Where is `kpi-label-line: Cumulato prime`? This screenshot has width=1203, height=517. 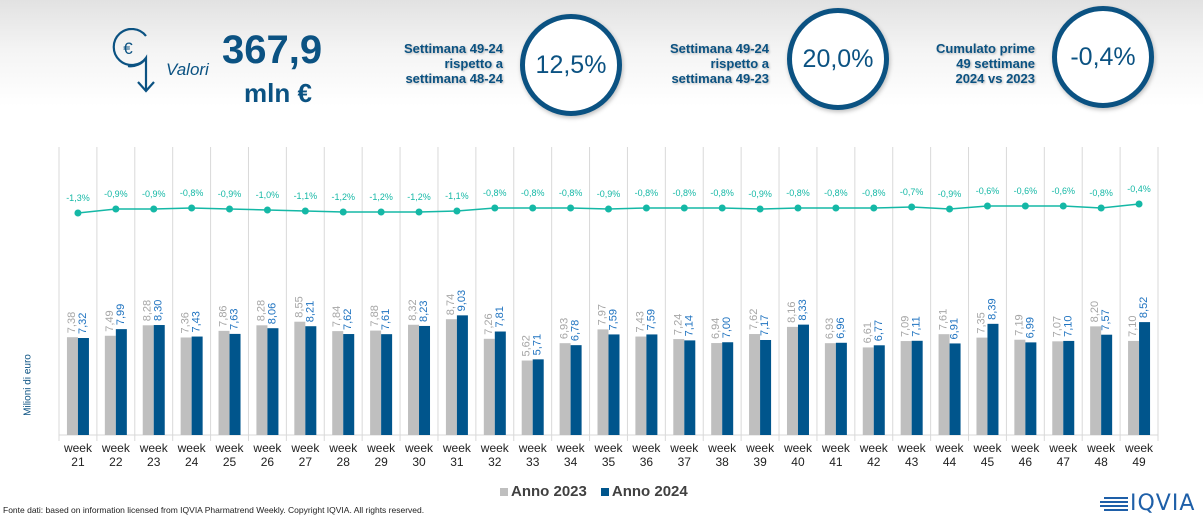 kpi-label-line: Cumulato prime is located at coordinates (985, 48).